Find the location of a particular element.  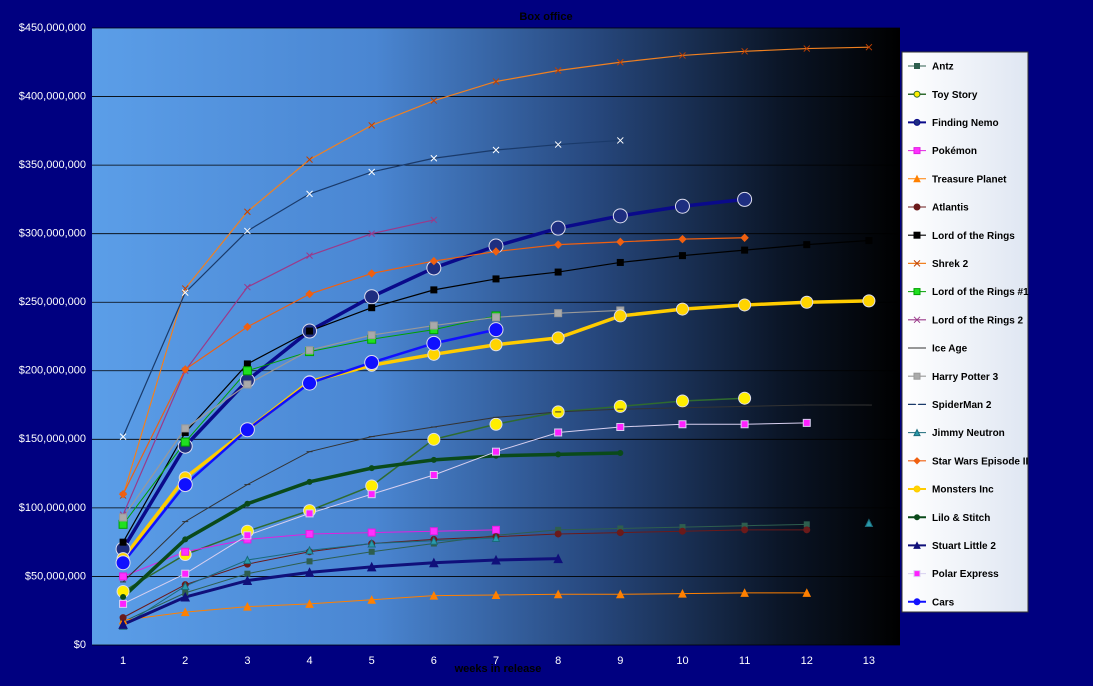

x-tick-label: 2 is located at coordinates (185, 661).